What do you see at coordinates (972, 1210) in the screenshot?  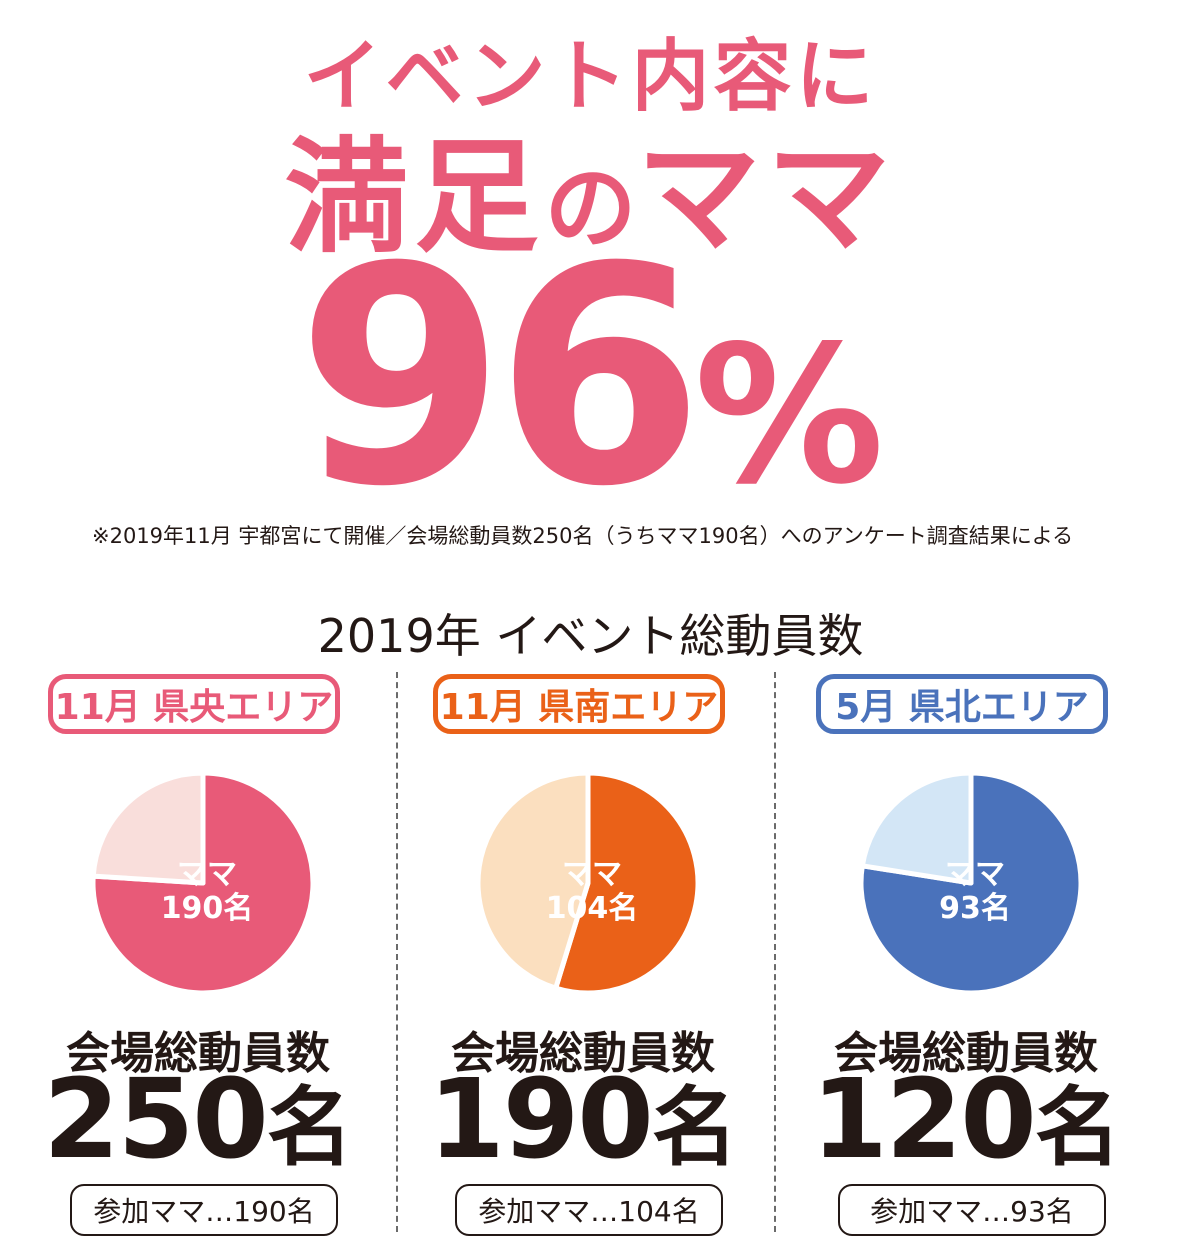 I see `mama-count-box: 参加ママ…93名` at bounding box center [972, 1210].